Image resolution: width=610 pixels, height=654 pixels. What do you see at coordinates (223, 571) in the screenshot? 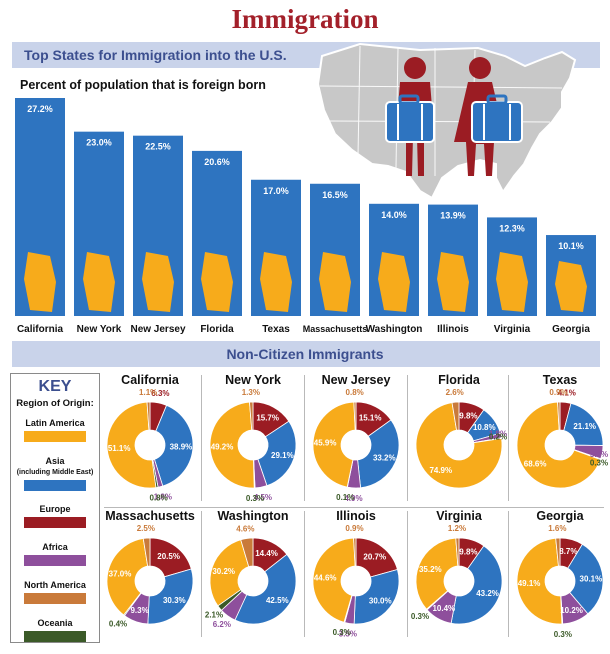
I see `pie-value-label: 30.2%` at bounding box center [223, 571].